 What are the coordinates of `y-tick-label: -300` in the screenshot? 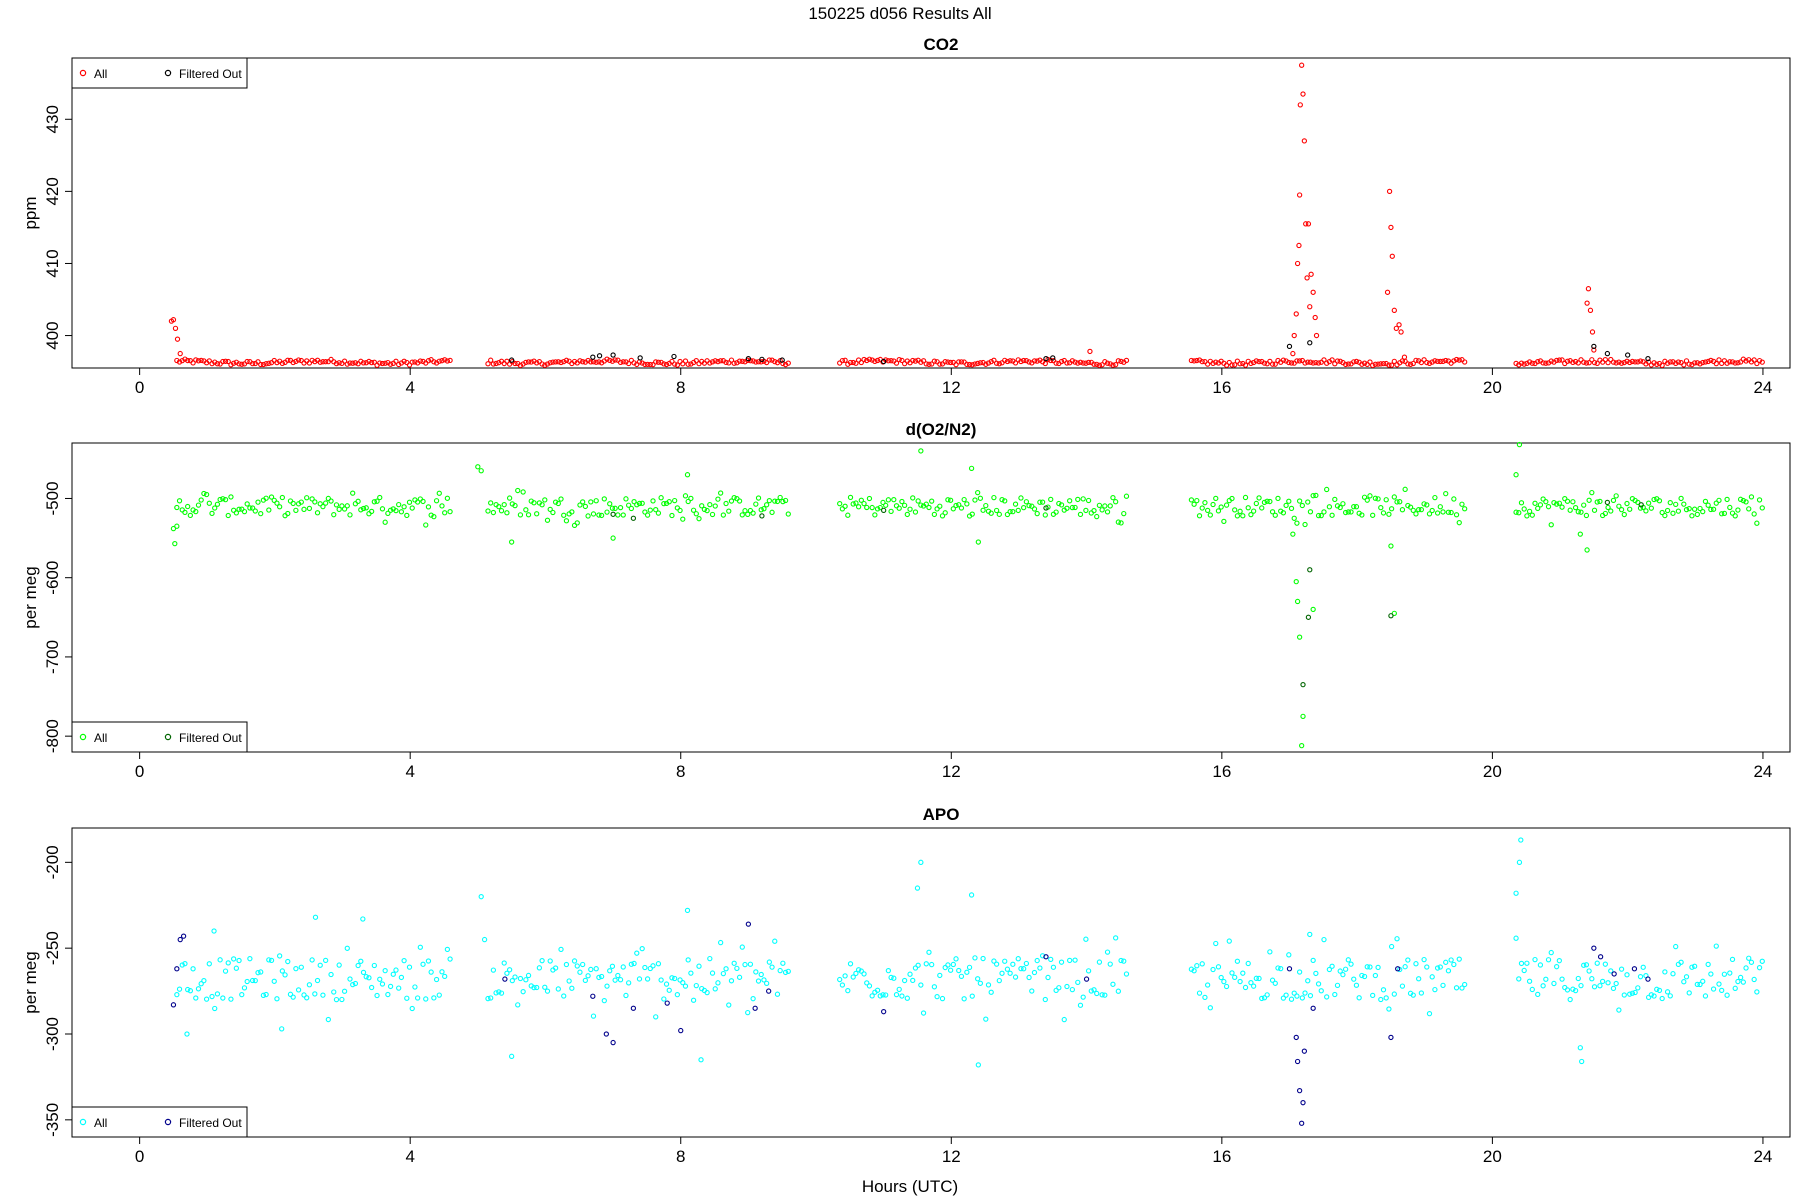 It's located at (52, 1034).